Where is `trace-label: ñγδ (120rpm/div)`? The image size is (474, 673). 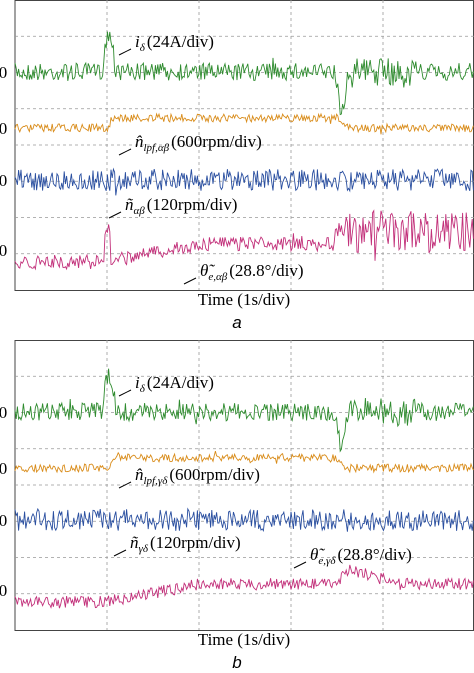 trace-label: ñγδ (120rpm/div) is located at coordinates (185, 544).